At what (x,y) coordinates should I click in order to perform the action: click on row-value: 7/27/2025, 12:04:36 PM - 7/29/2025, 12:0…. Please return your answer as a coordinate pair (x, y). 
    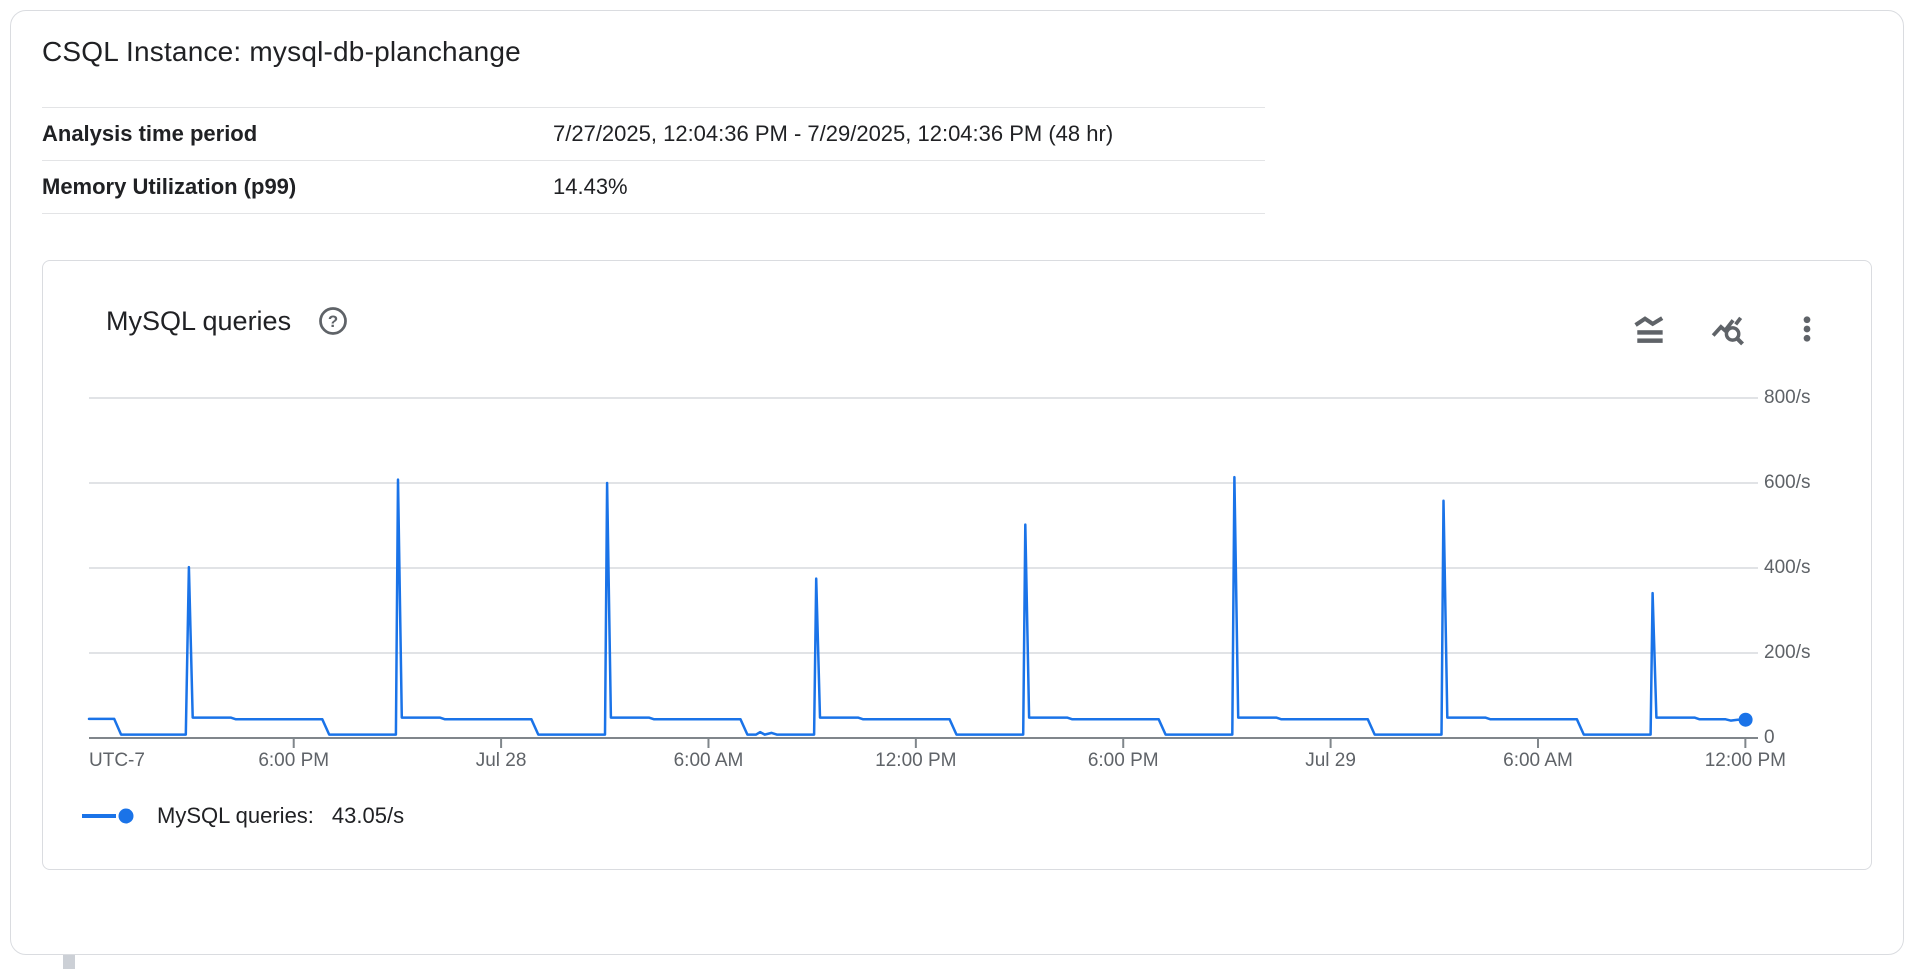
    Looking at the image, I should click on (833, 133).